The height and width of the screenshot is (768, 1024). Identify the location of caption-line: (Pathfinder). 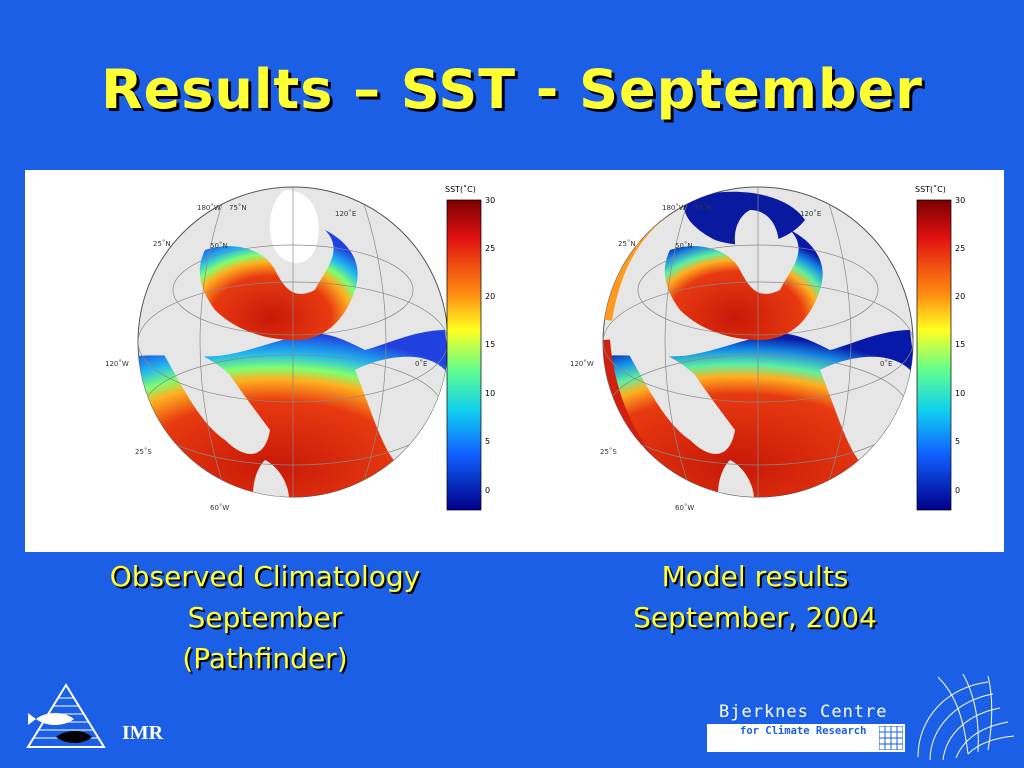
(265, 658).